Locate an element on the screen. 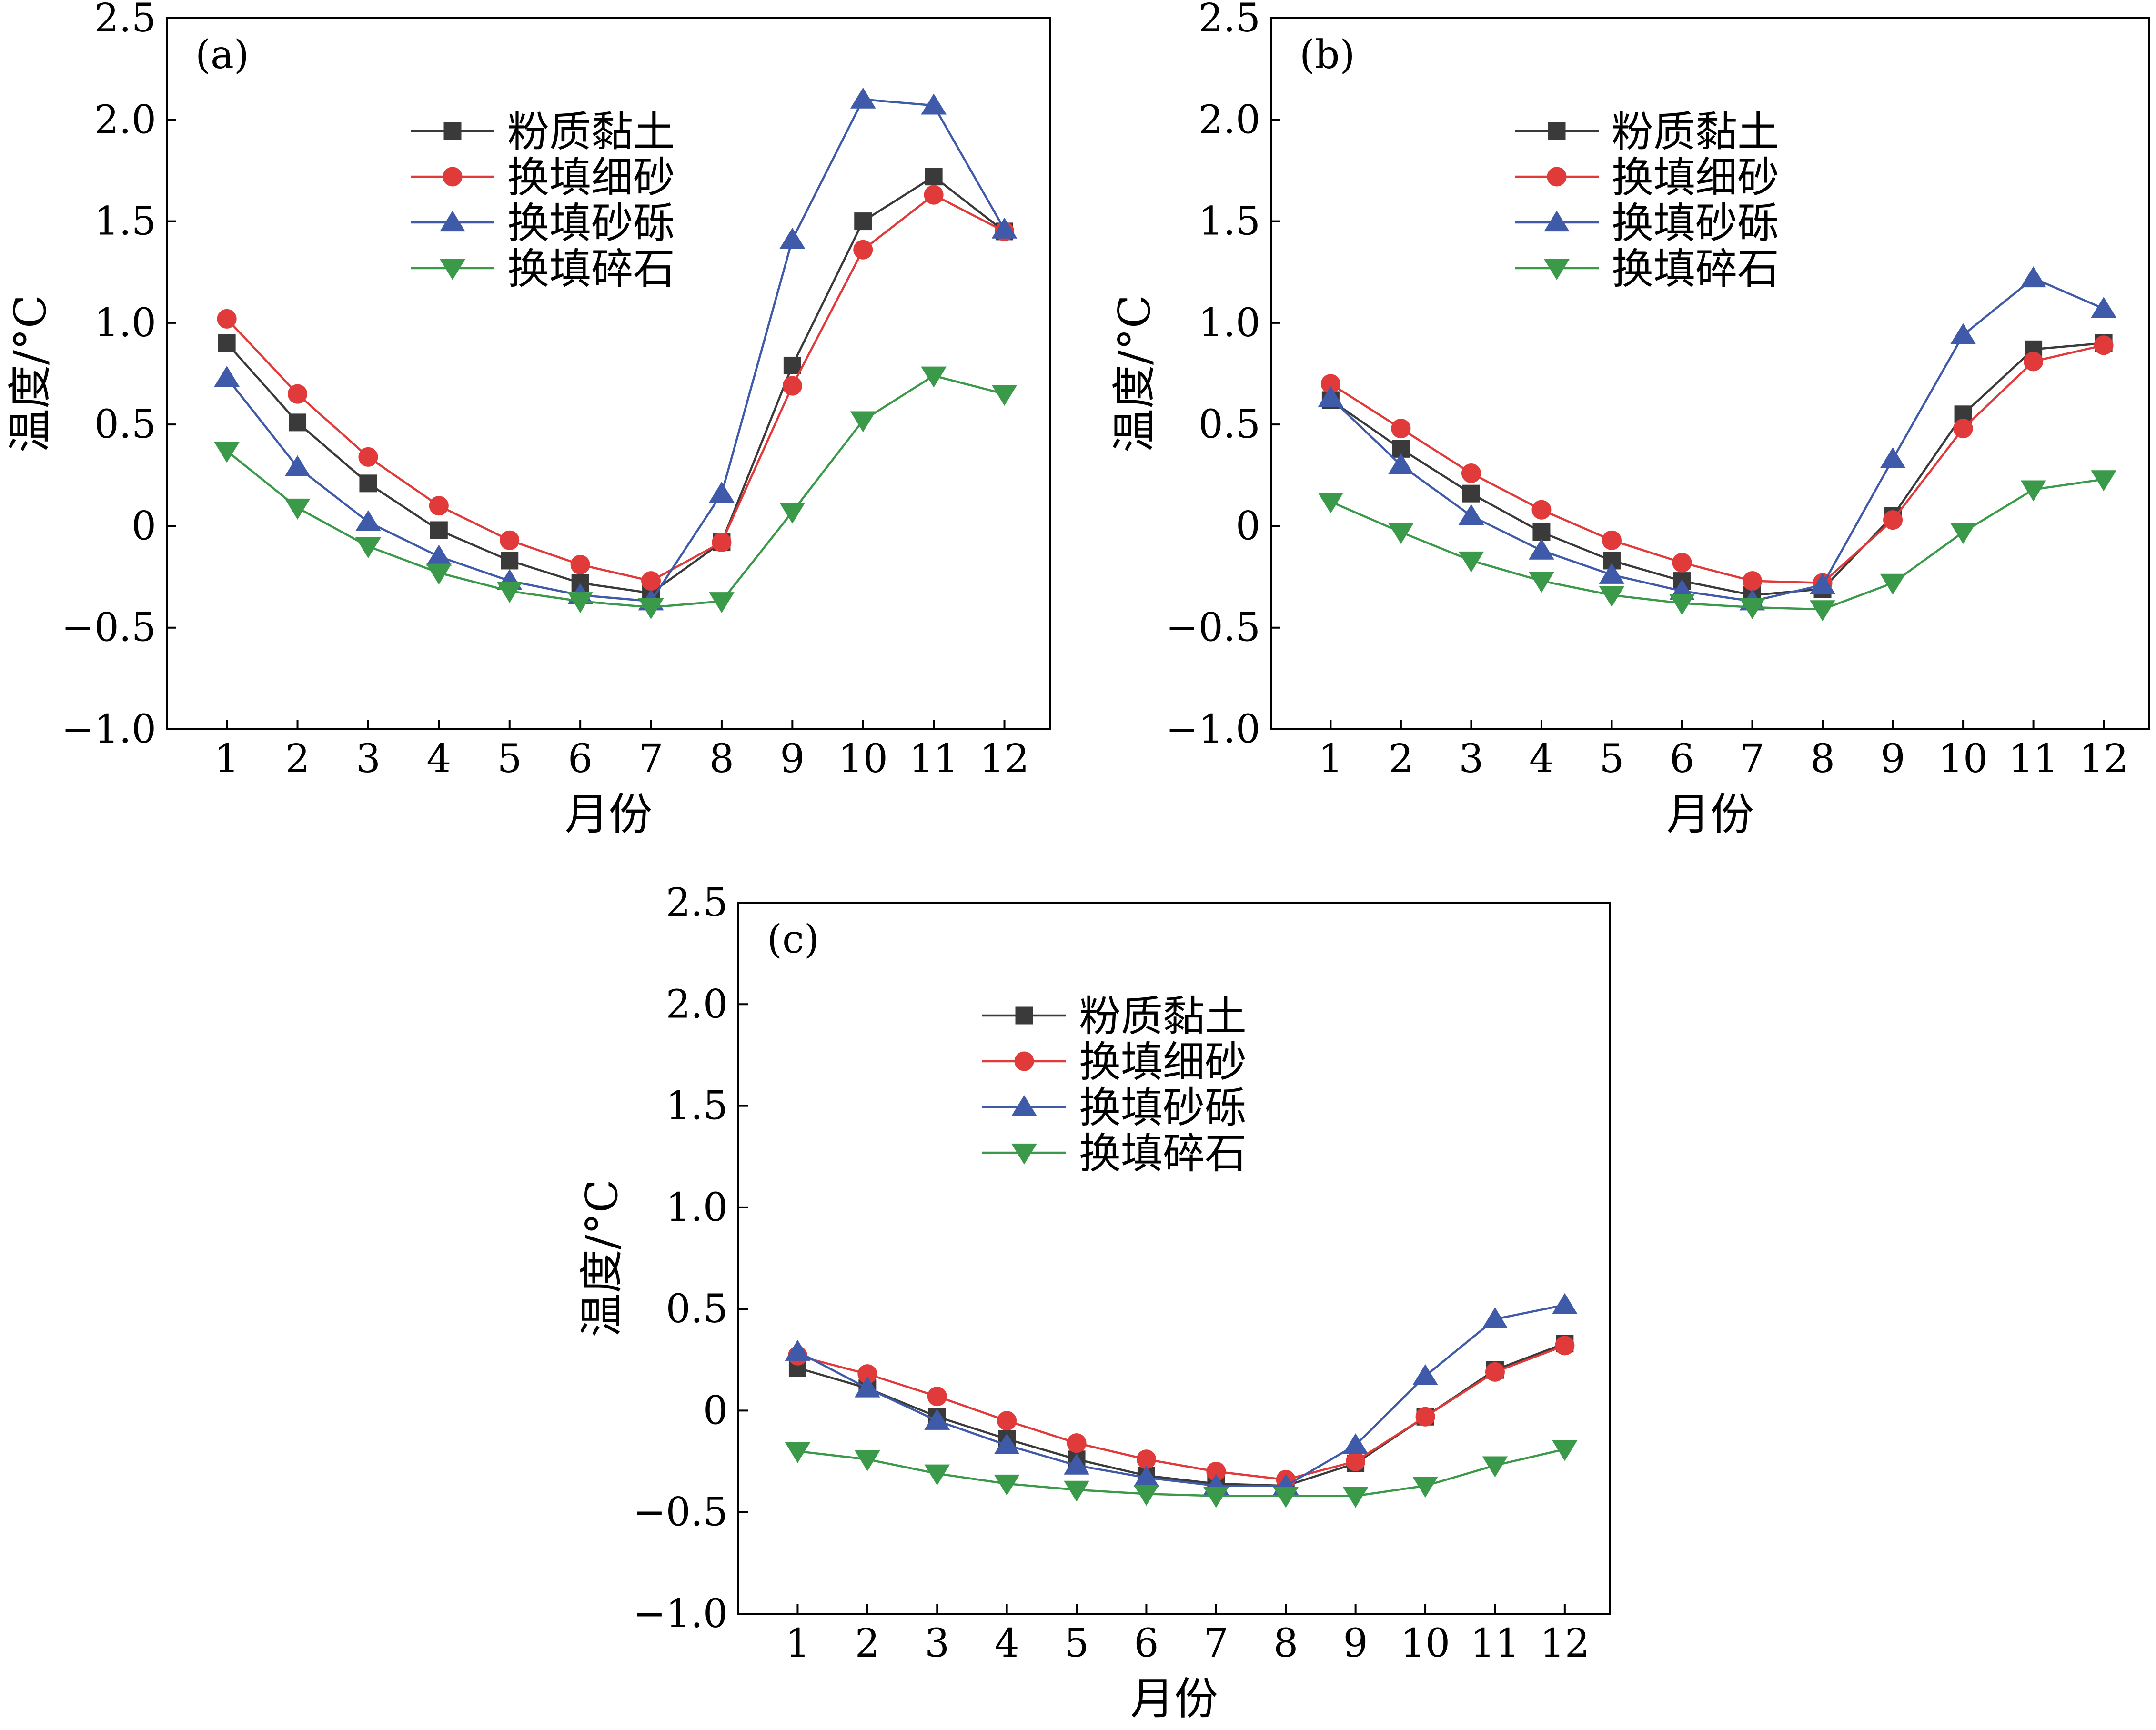 Image resolution: width=2156 pixels, height=1730 pixels. y-tick-label: 1.0 is located at coordinates (697, 1207).